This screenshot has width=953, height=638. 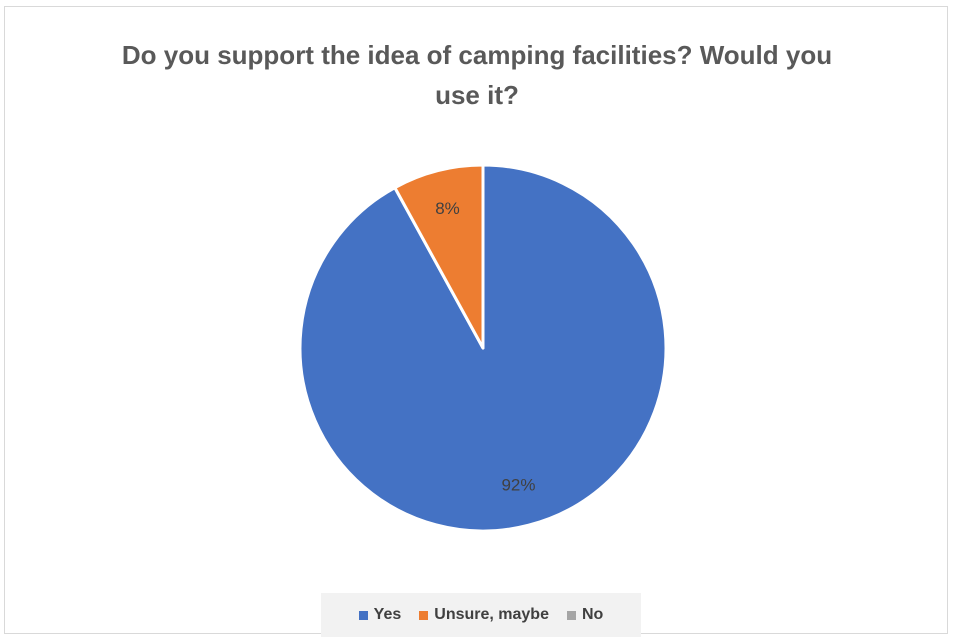 What do you see at coordinates (387, 614) in the screenshot?
I see `legend-label-yes: Yes` at bounding box center [387, 614].